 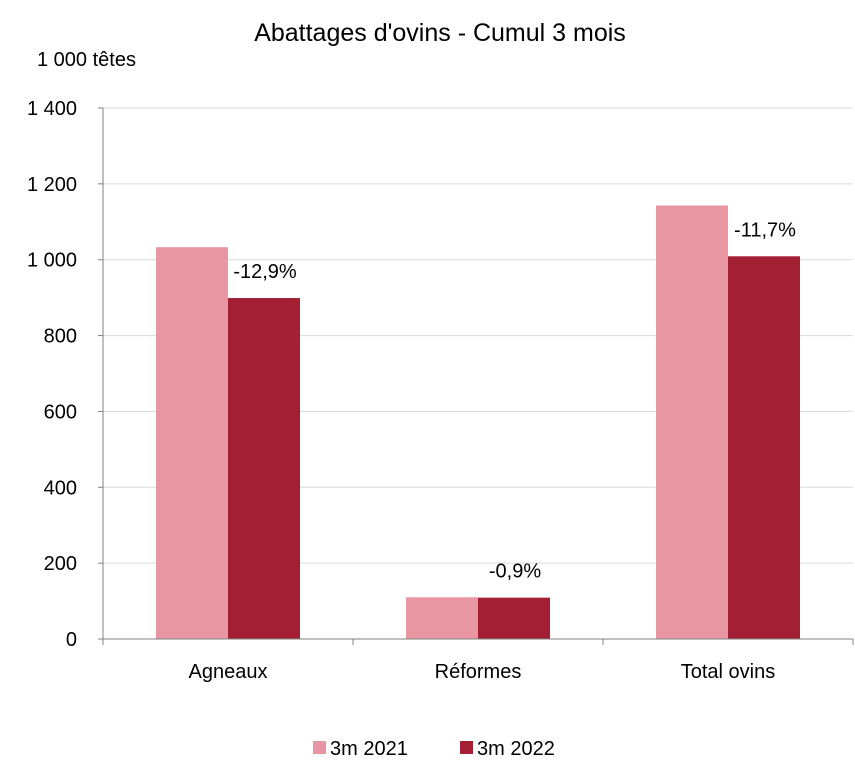 What do you see at coordinates (692, 422) in the screenshot?
I see `bar-3m-2021-total-ovins` at bounding box center [692, 422].